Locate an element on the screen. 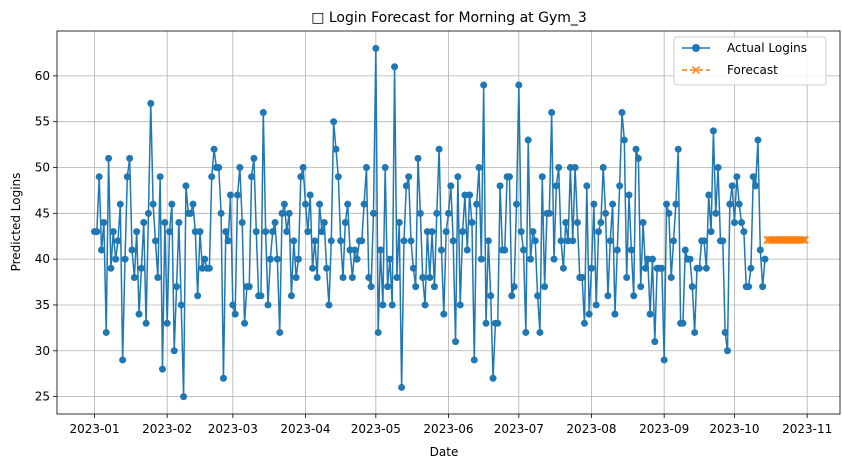 The width and height of the screenshot is (842, 468). legend-box is located at coordinates (750, 61).